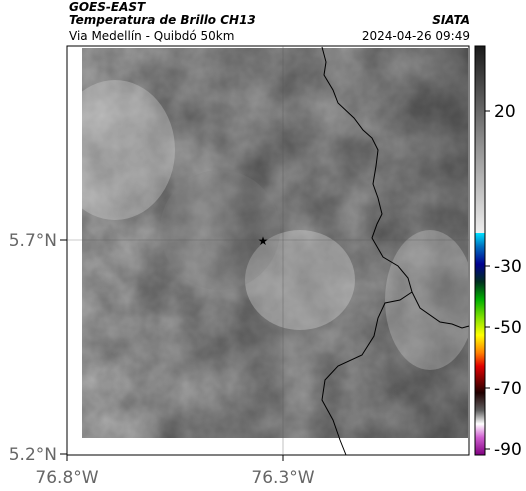 This screenshot has width=526, height=491. What do you see at coordinates (367, 373) in the screenshot?
I see `boundary-line-south` at bounding box center [367, 373].